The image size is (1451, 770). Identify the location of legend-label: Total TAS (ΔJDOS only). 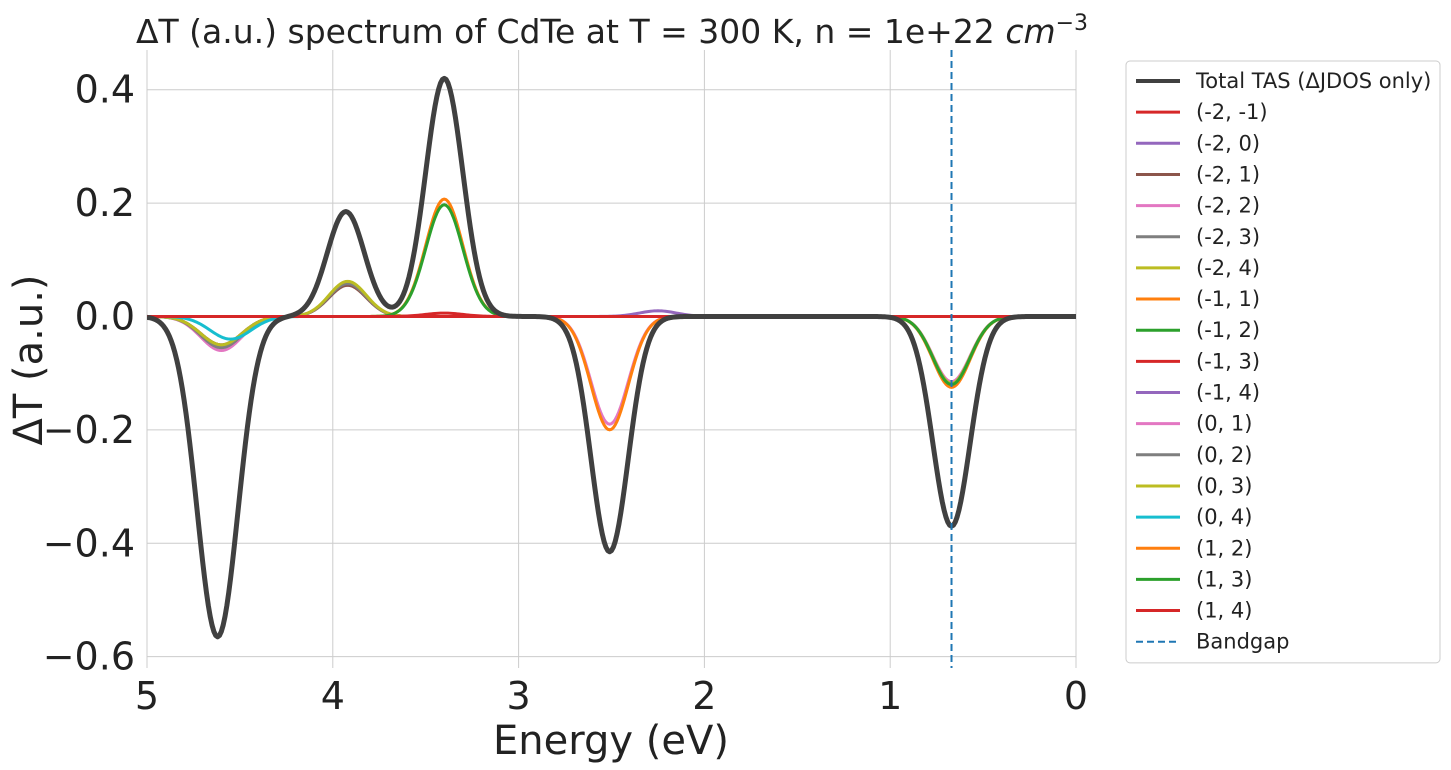
(1313, 81).